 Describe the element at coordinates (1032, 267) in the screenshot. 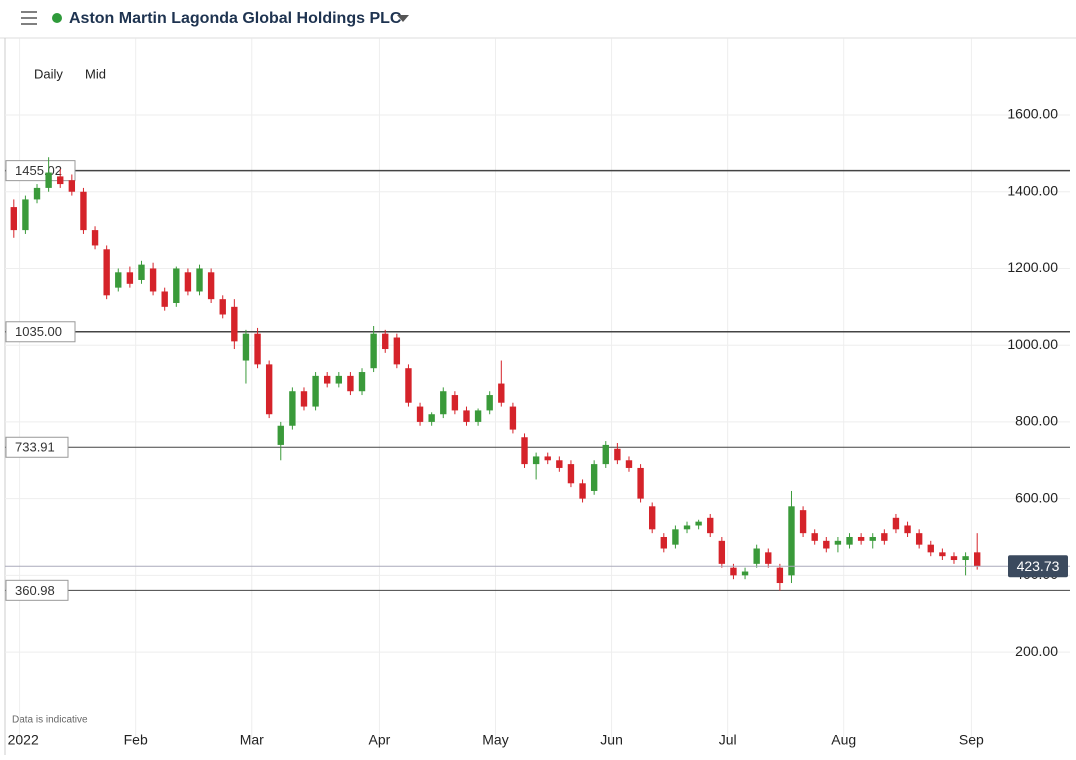

I see `y-tick-label: 1200.00` at that location.